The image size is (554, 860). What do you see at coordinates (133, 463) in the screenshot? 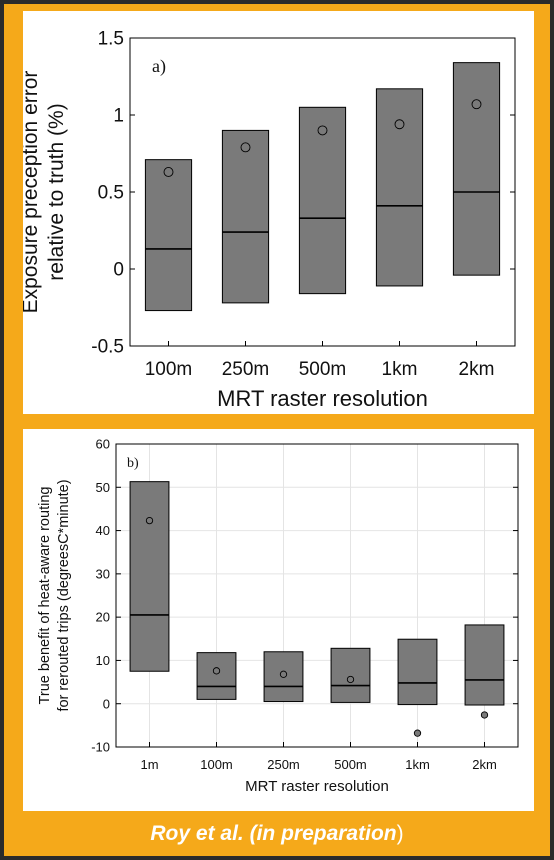
I see `panel-label: b)` at bounding box center [133, 463].